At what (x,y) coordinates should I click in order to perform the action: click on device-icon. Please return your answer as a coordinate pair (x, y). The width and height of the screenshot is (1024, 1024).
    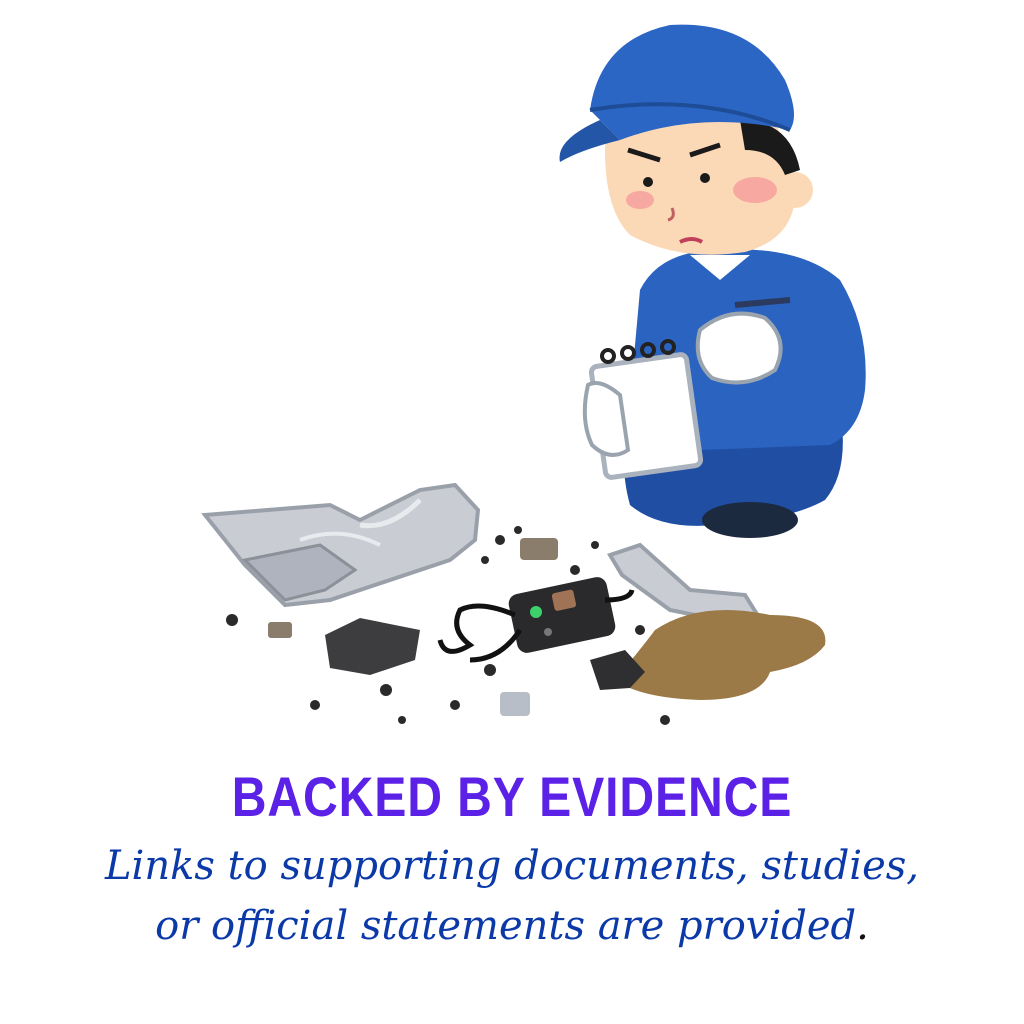
    Looking at the image, I should click on (536, 620).